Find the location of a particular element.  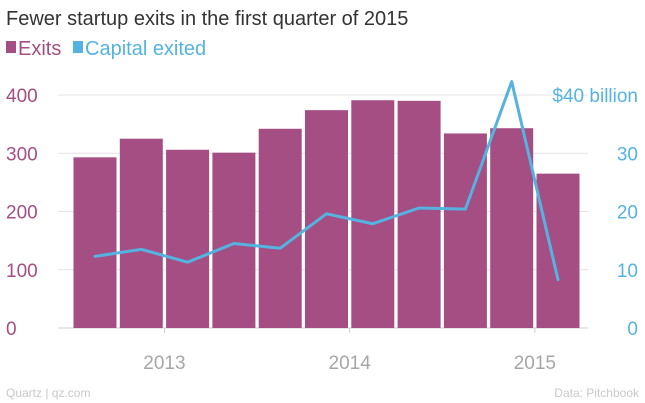

left-tick-label-300: 300 is located at coordinates (22, 154).